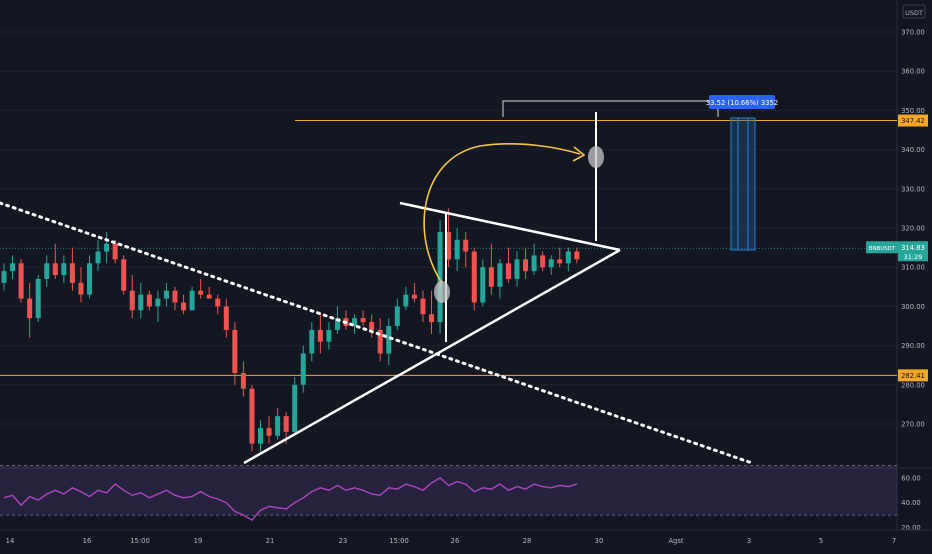 The width and height of the screenshot is (932, 554). What do you see at coordinates (455, 541) in the screenshot?
I see `time-tick-label: 26` at bounding box center [455, 541].